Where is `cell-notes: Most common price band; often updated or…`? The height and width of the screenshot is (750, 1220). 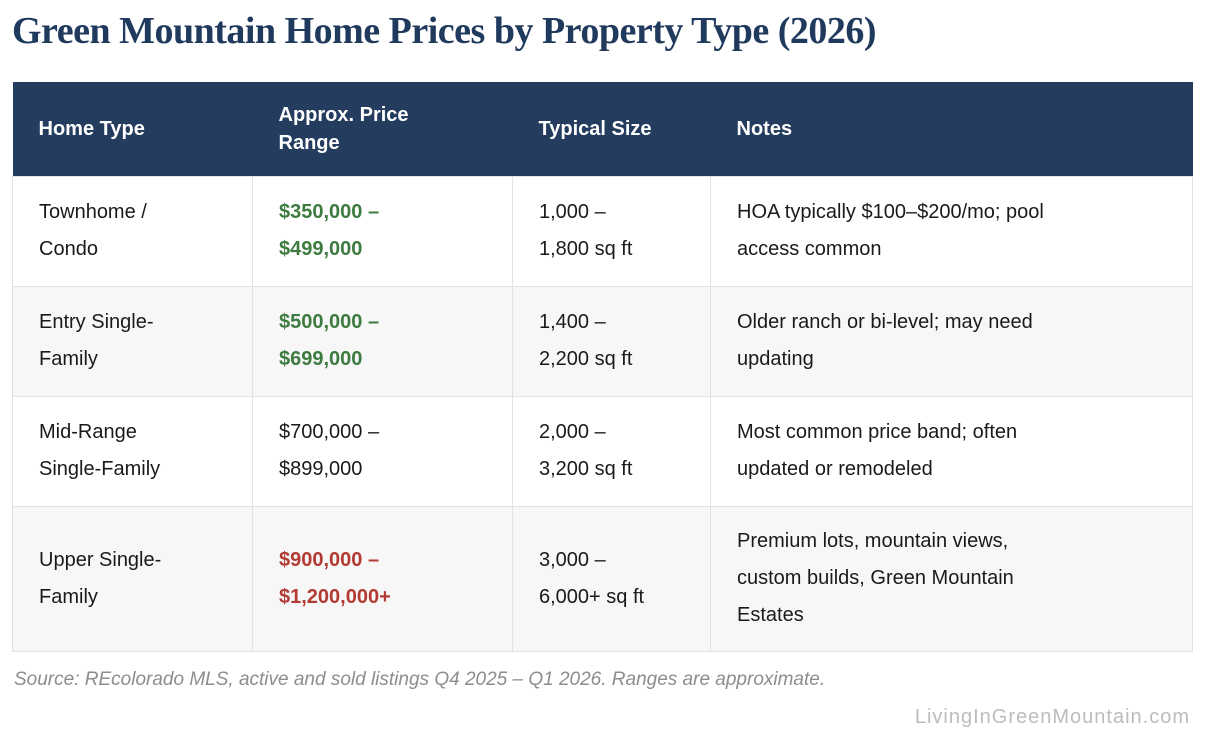
cell-notes: Most common price band; often updated or… is located at coordinates (951, 451).